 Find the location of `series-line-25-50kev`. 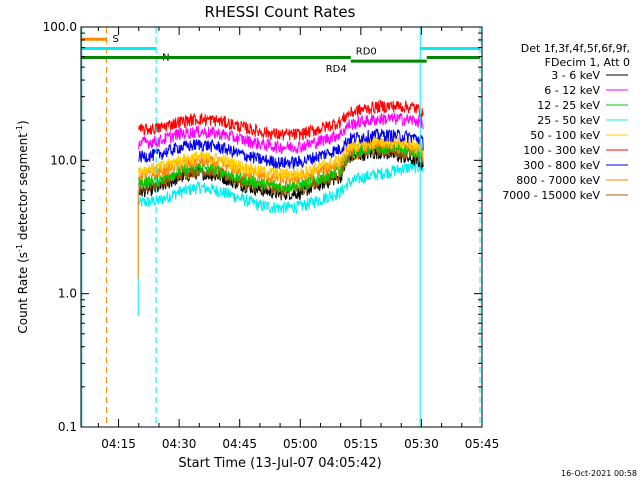

series-line-25-50kev is located at coordinates (281, 186).